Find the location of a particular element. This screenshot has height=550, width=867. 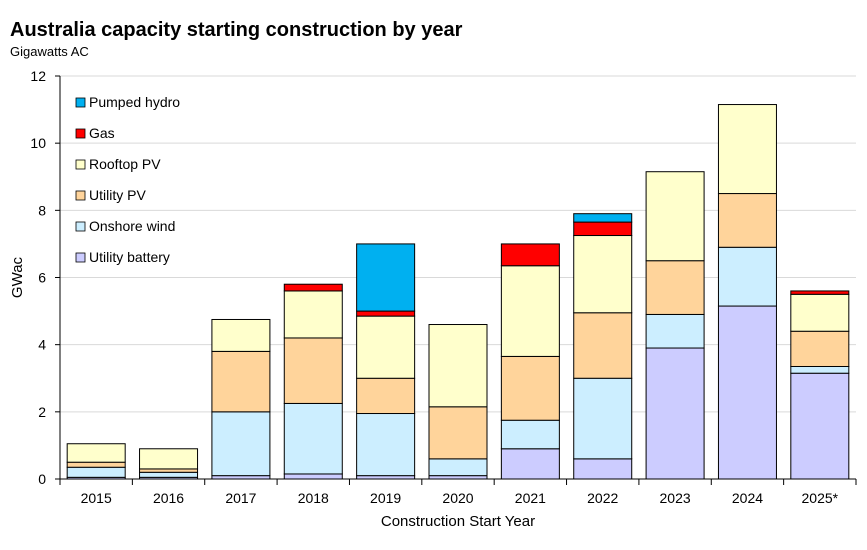

x-tick-label: 2024 is located at coordinates (747, 498).